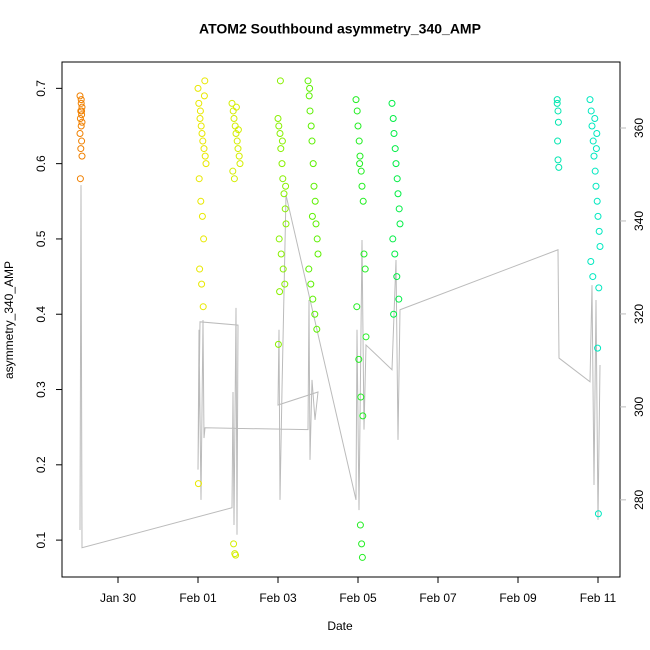 This screenshot has width=650, height=650. What do you see at coordinates (41, 163) in the screenshot?
I see `y-tick-label: 0.6` at bounding box center [41, 163].